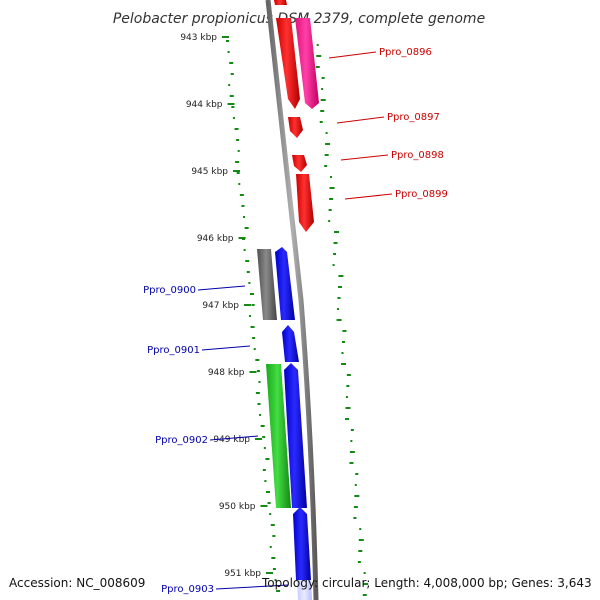  What do you see at coordinates (280, 2) in the screenshot?
I see `gene-feature-top-fragment` at bounding box center [280, 2].